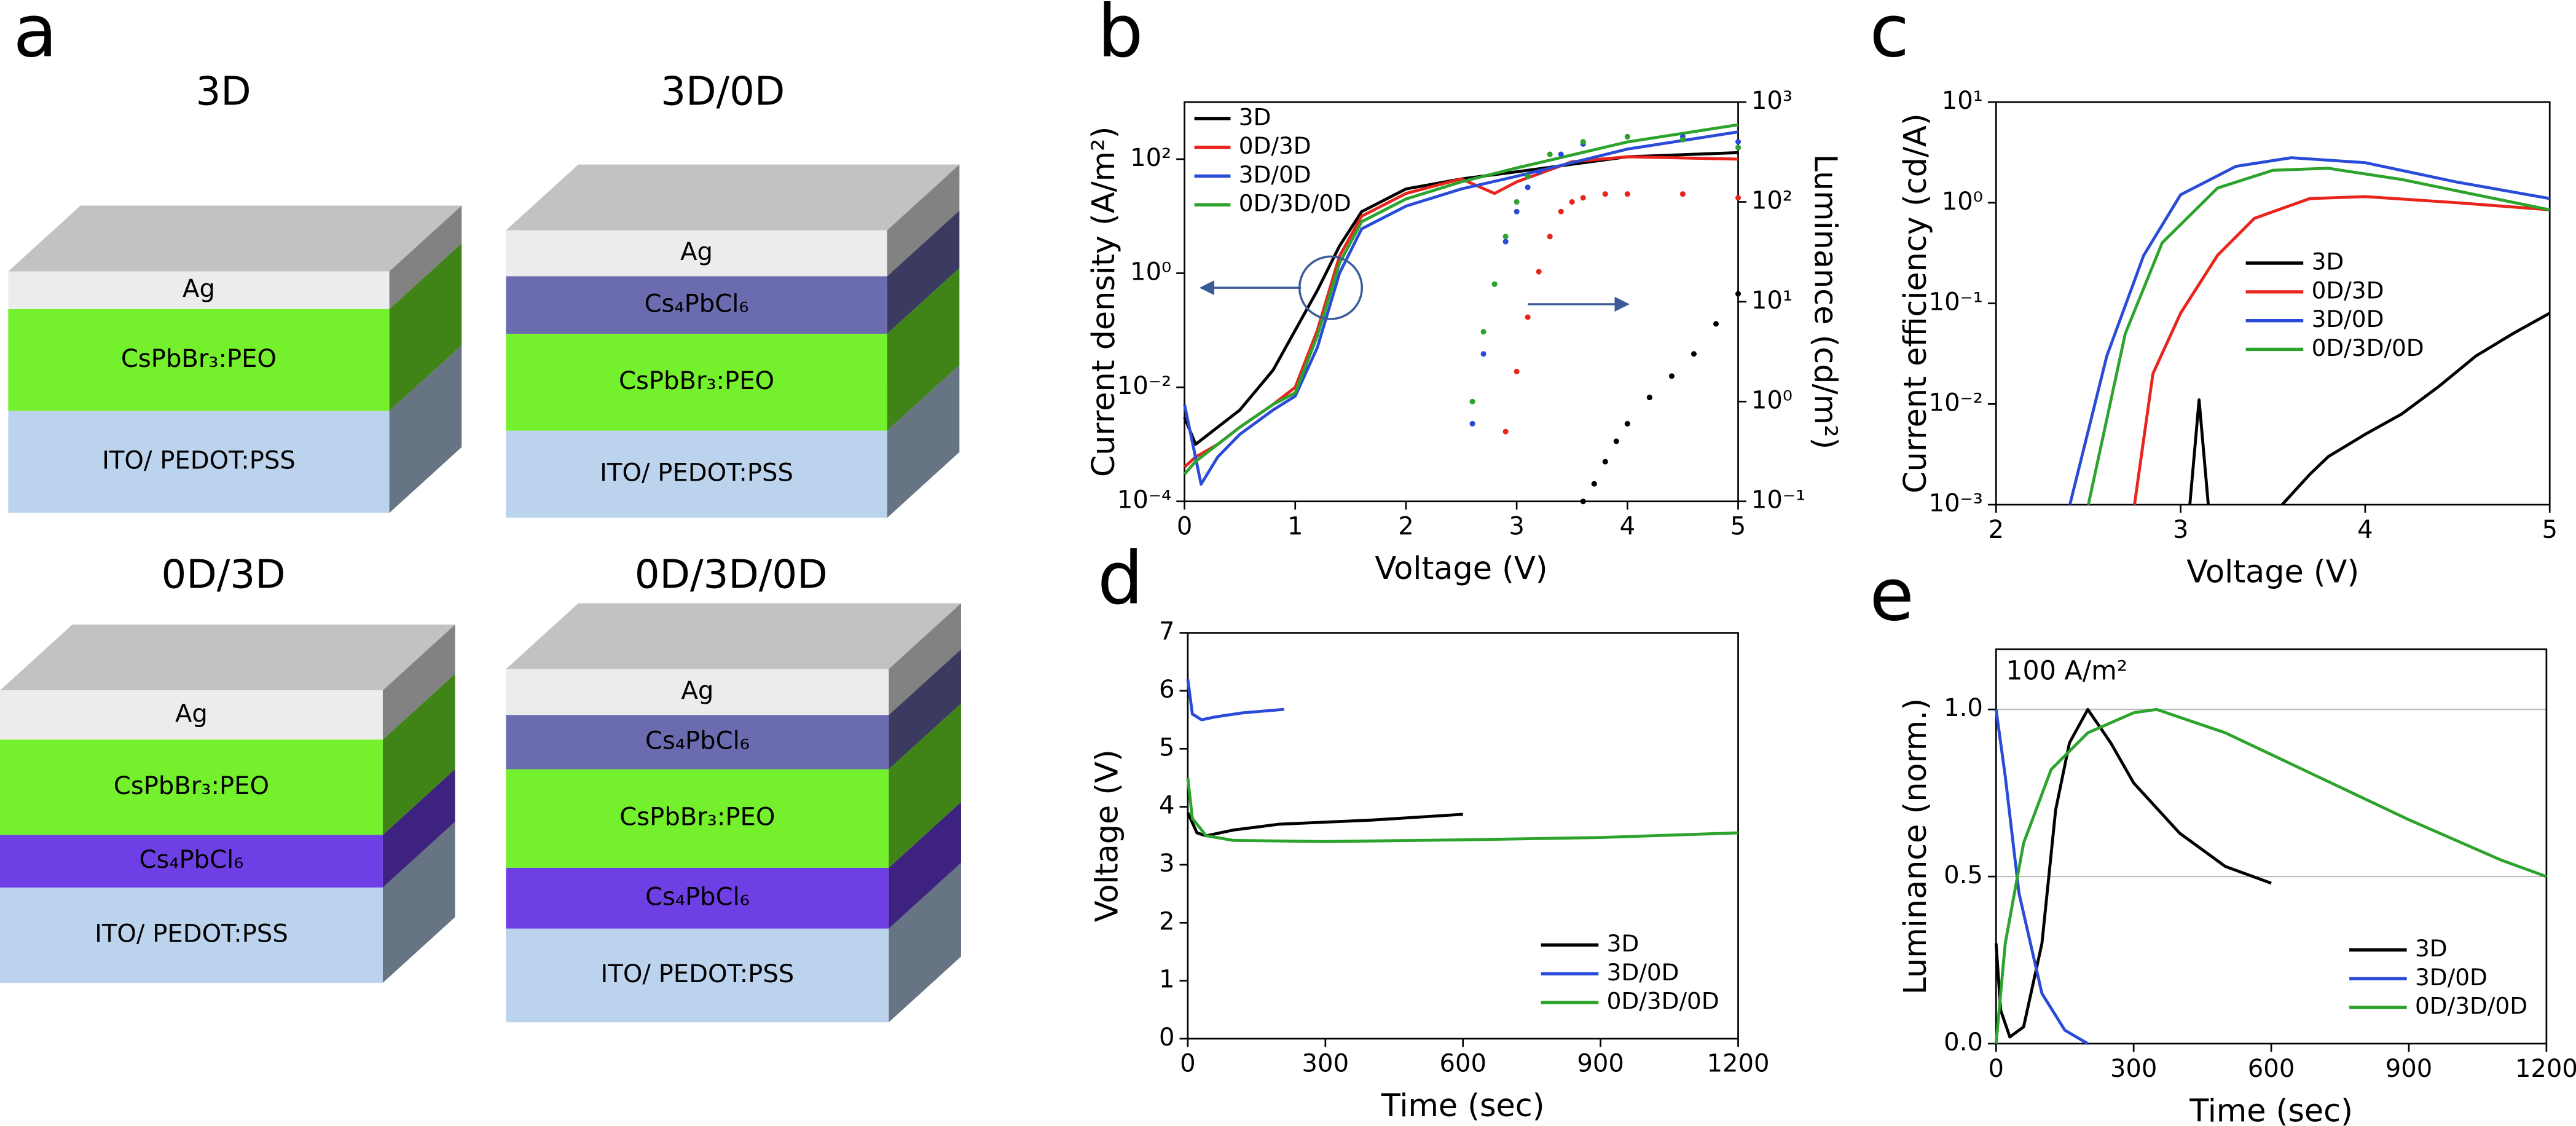 This screenshot has height=1126, width=2576. I want to click on y-tick-label: 5, so click(1167, 747).